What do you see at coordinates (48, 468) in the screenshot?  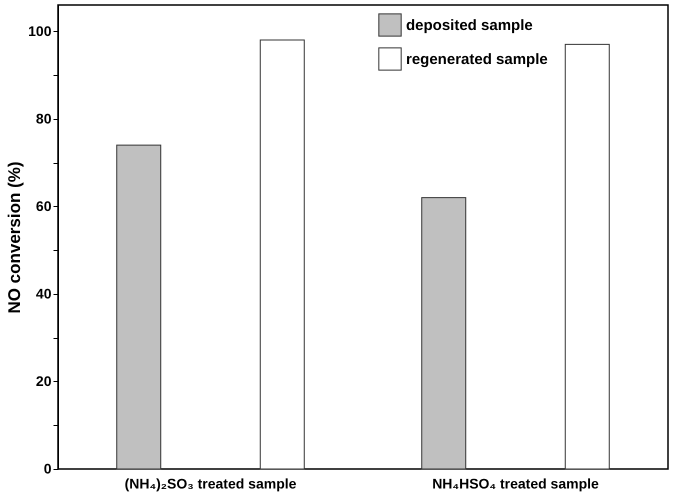 I see `y-tick-label: 0` at bounding box center [48, 468].